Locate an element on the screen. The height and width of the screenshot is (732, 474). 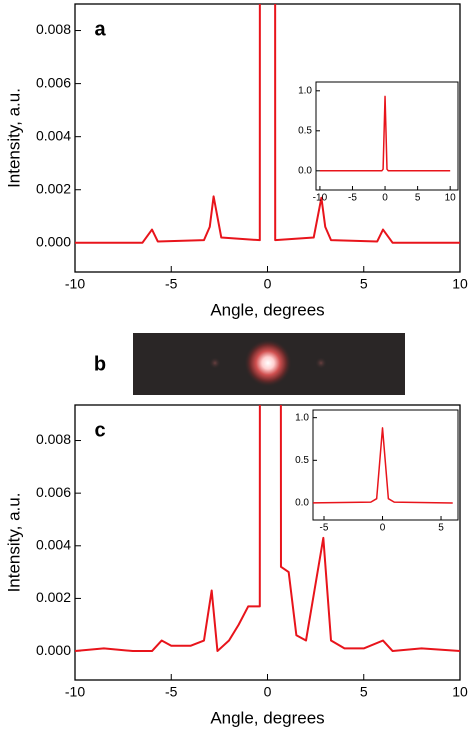
diffraction-image is located at coordinates (269, 364).